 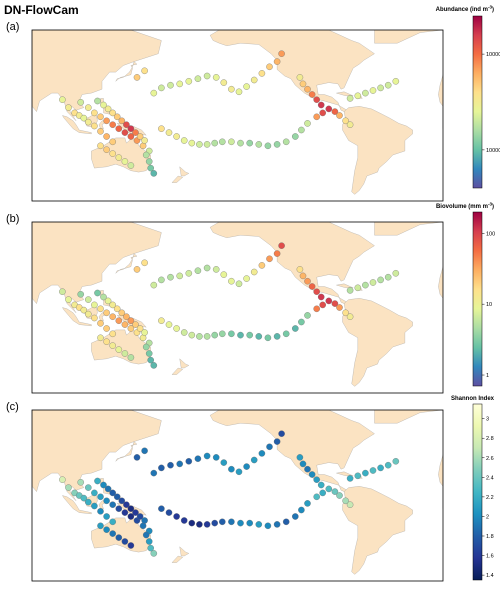 What do you see at coordinates (465, 9) in the screenshot?
I see `colorbar-label: Abundance (ind m-3)` at bounding box center [465, 9].